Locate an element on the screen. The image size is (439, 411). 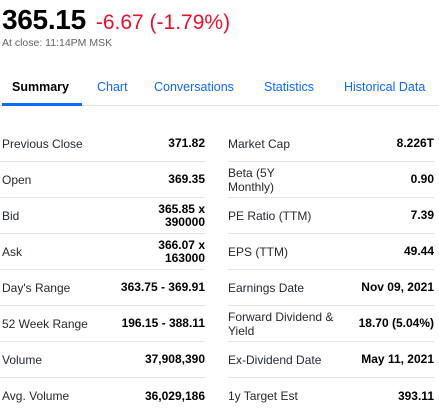
stat-label: 1y Target Est is located at coordinates (263, 396).